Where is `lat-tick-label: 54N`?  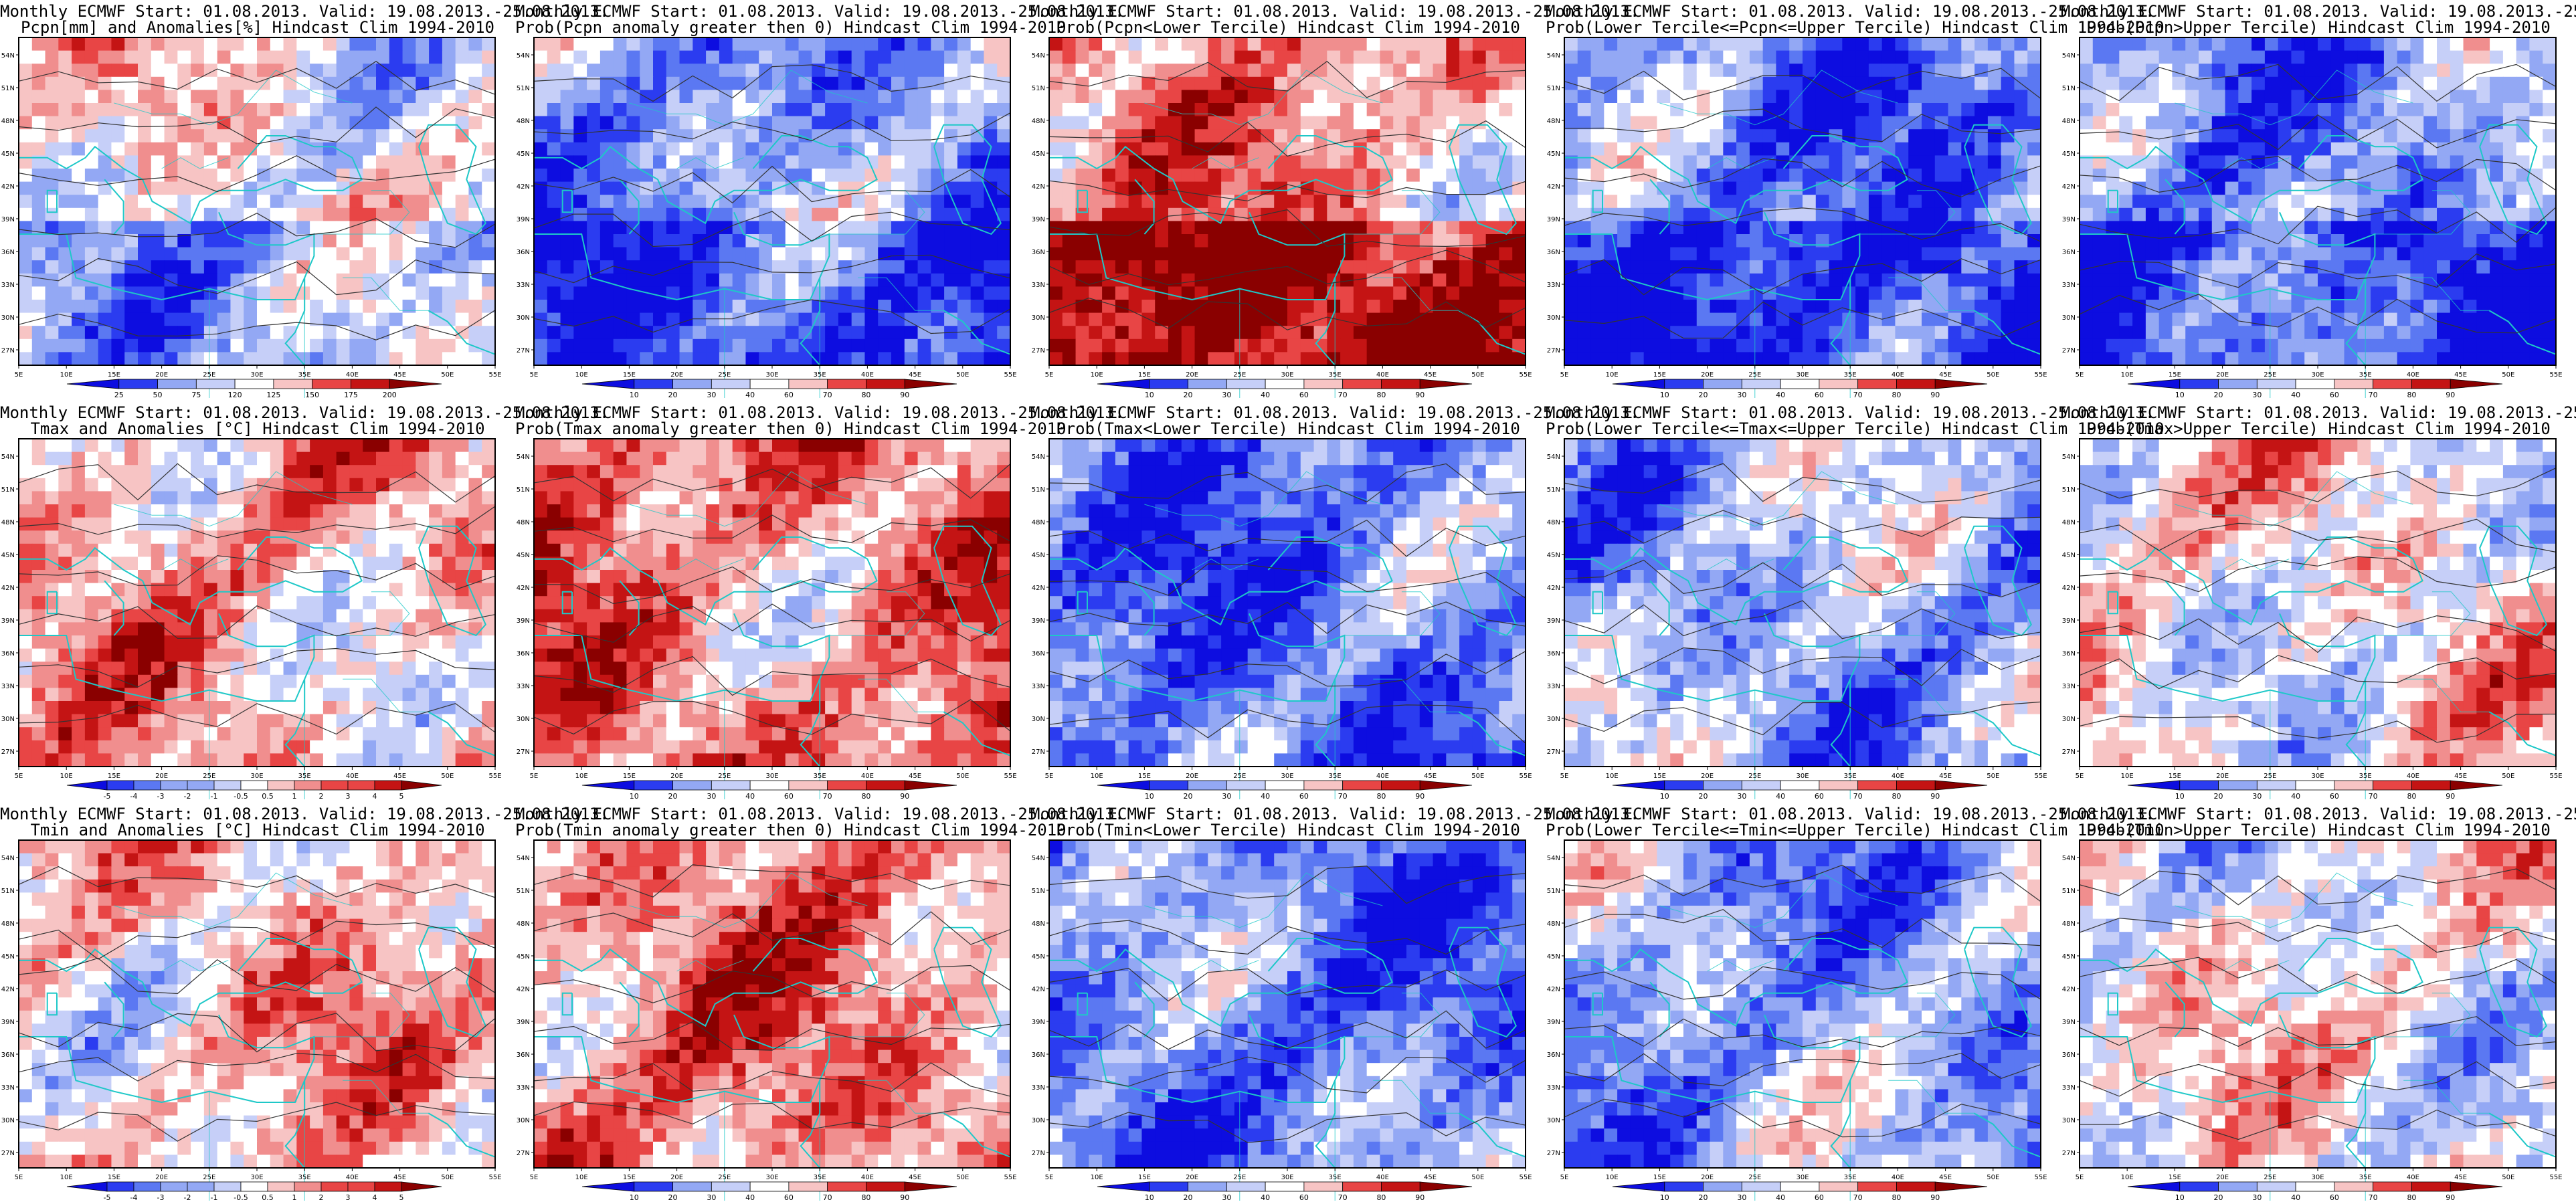
lat-tick-label: 54N is located at coordinates (2069, 858).